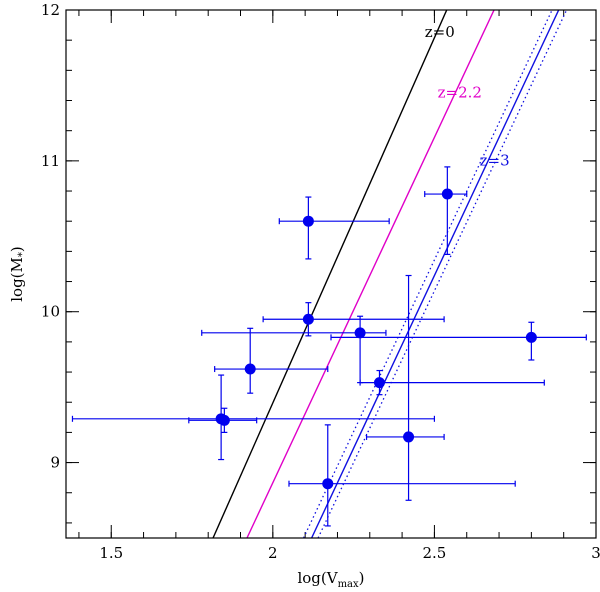 The image size is (600, 592). What do you see at coordinates (330, 579) in the screenshot?
I see `x-axis-label: log(Vmax)` at bounding box center [330, 579].